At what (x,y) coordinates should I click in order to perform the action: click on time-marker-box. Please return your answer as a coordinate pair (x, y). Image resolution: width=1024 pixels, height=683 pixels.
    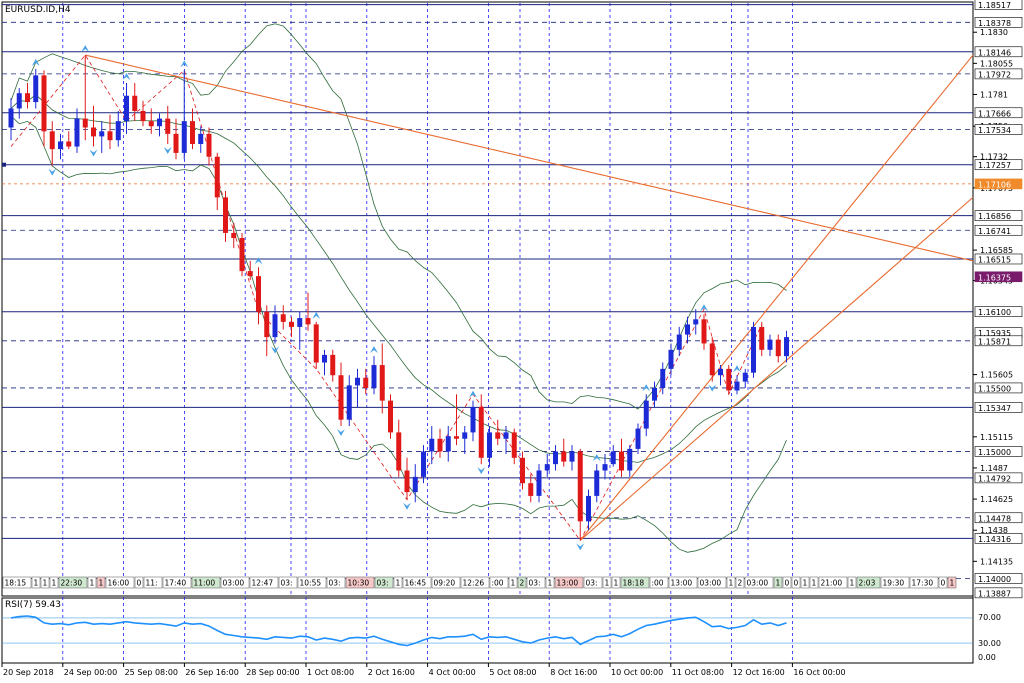
    Looking at the image, I should click on (264, 582).